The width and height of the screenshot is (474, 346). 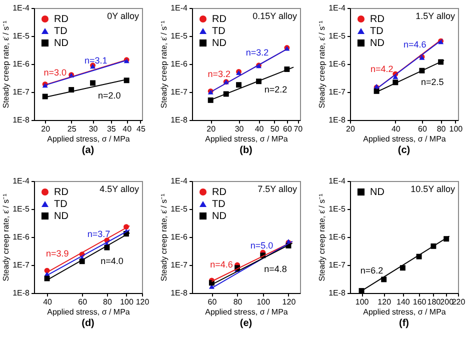 What do you see at coordinates (434, 302) in the screenshot?
I see `x-tick-label: 180` at bounding box center [434, 302].